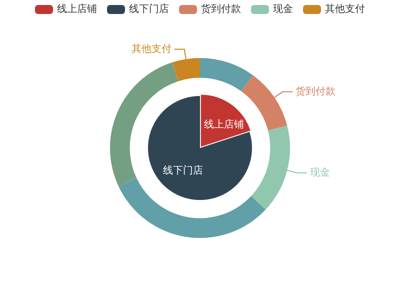 The width and height of the screenshot is (400, 300). Describe the element at coordinates (77, 9) in the screenshot. I see `legend-label: 线上店铺` at that location.